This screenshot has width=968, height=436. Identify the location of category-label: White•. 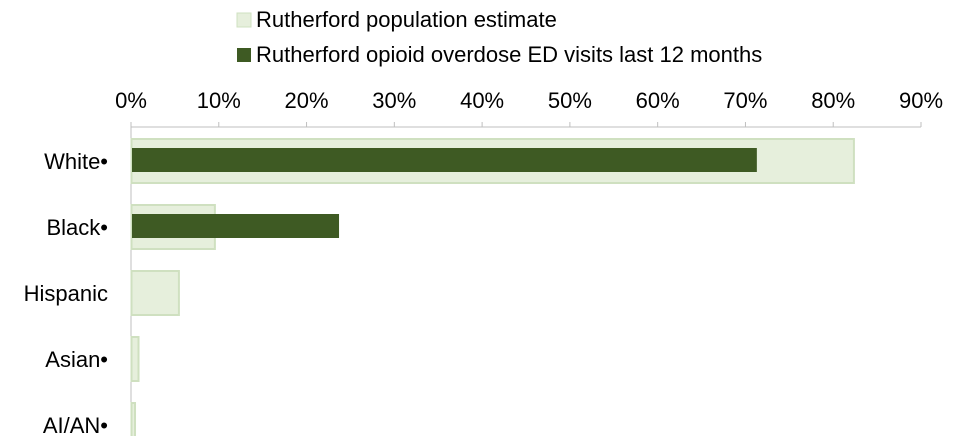
(76, 161).